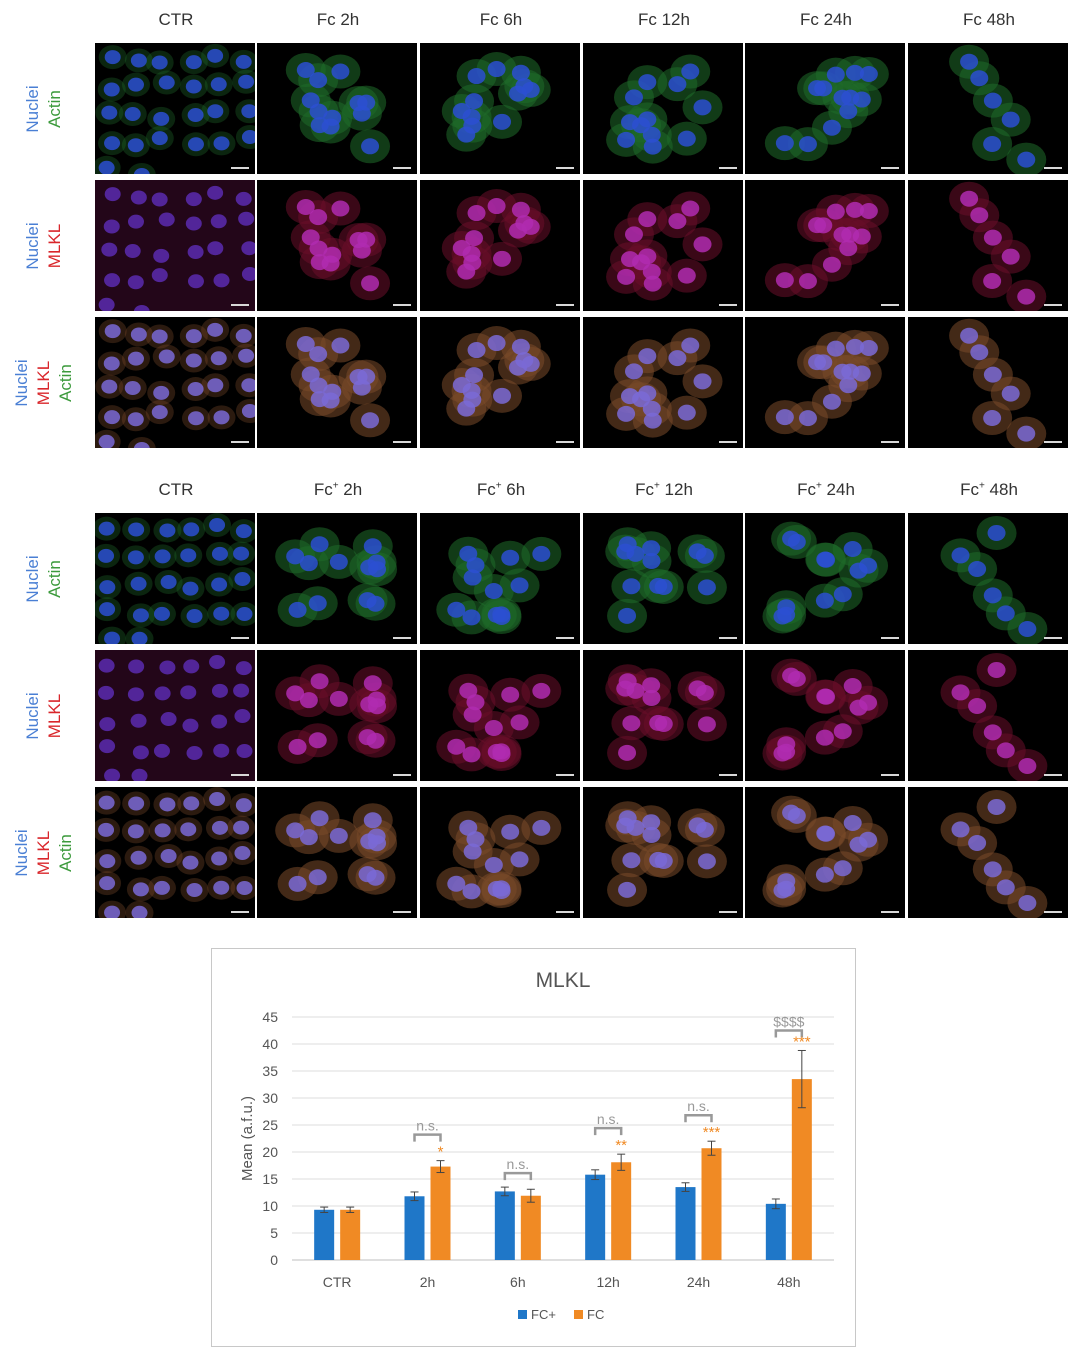  What do you see at coordinates (664, 490) in the screenshot?
I see `column-label: Fc+ 12h` at bounding box center [664, 490].